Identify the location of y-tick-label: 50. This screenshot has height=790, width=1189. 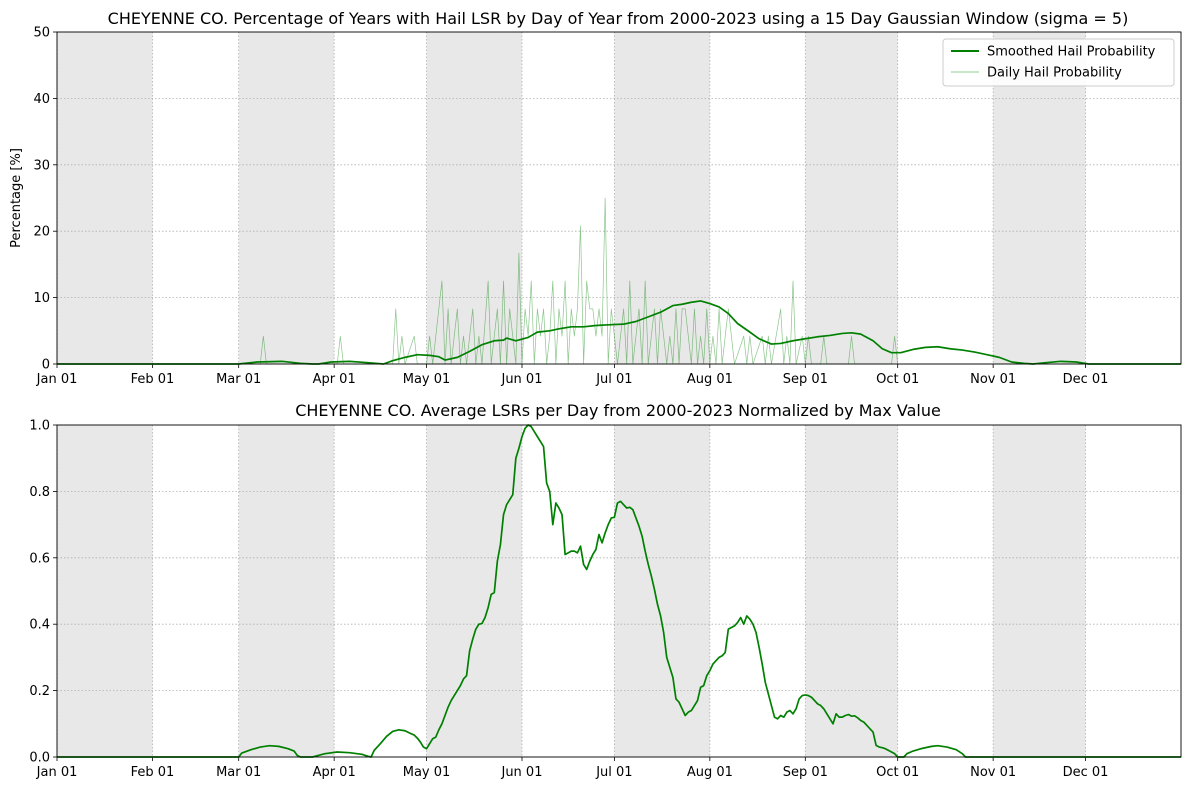
(41, 33).